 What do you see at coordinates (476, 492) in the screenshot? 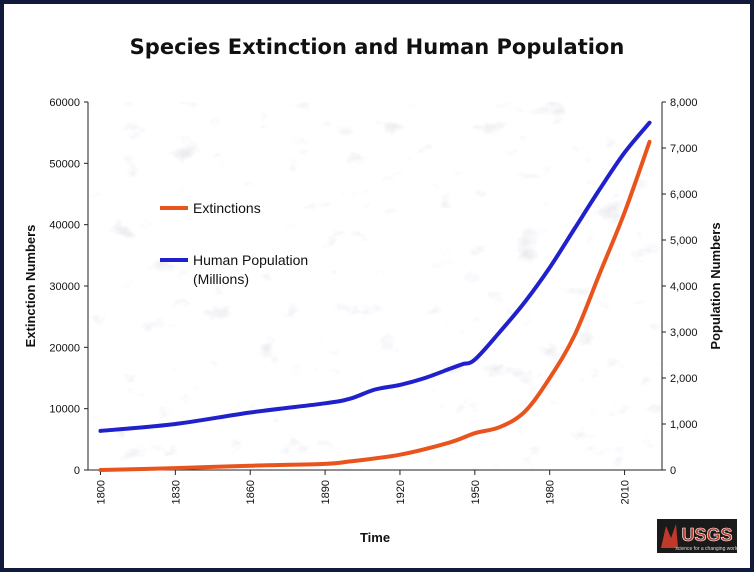
I see `x-tick-label: 1950` at bounding box center [476, 492].